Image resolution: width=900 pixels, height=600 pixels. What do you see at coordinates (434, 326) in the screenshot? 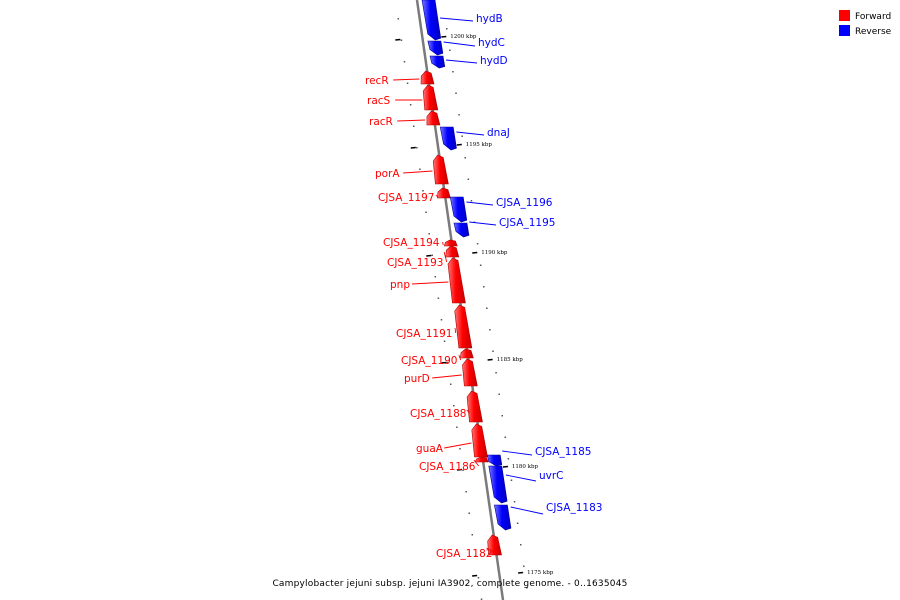
I see `gene-cjsa-1191: CJSA_1191` at bounding box center [434, 326].